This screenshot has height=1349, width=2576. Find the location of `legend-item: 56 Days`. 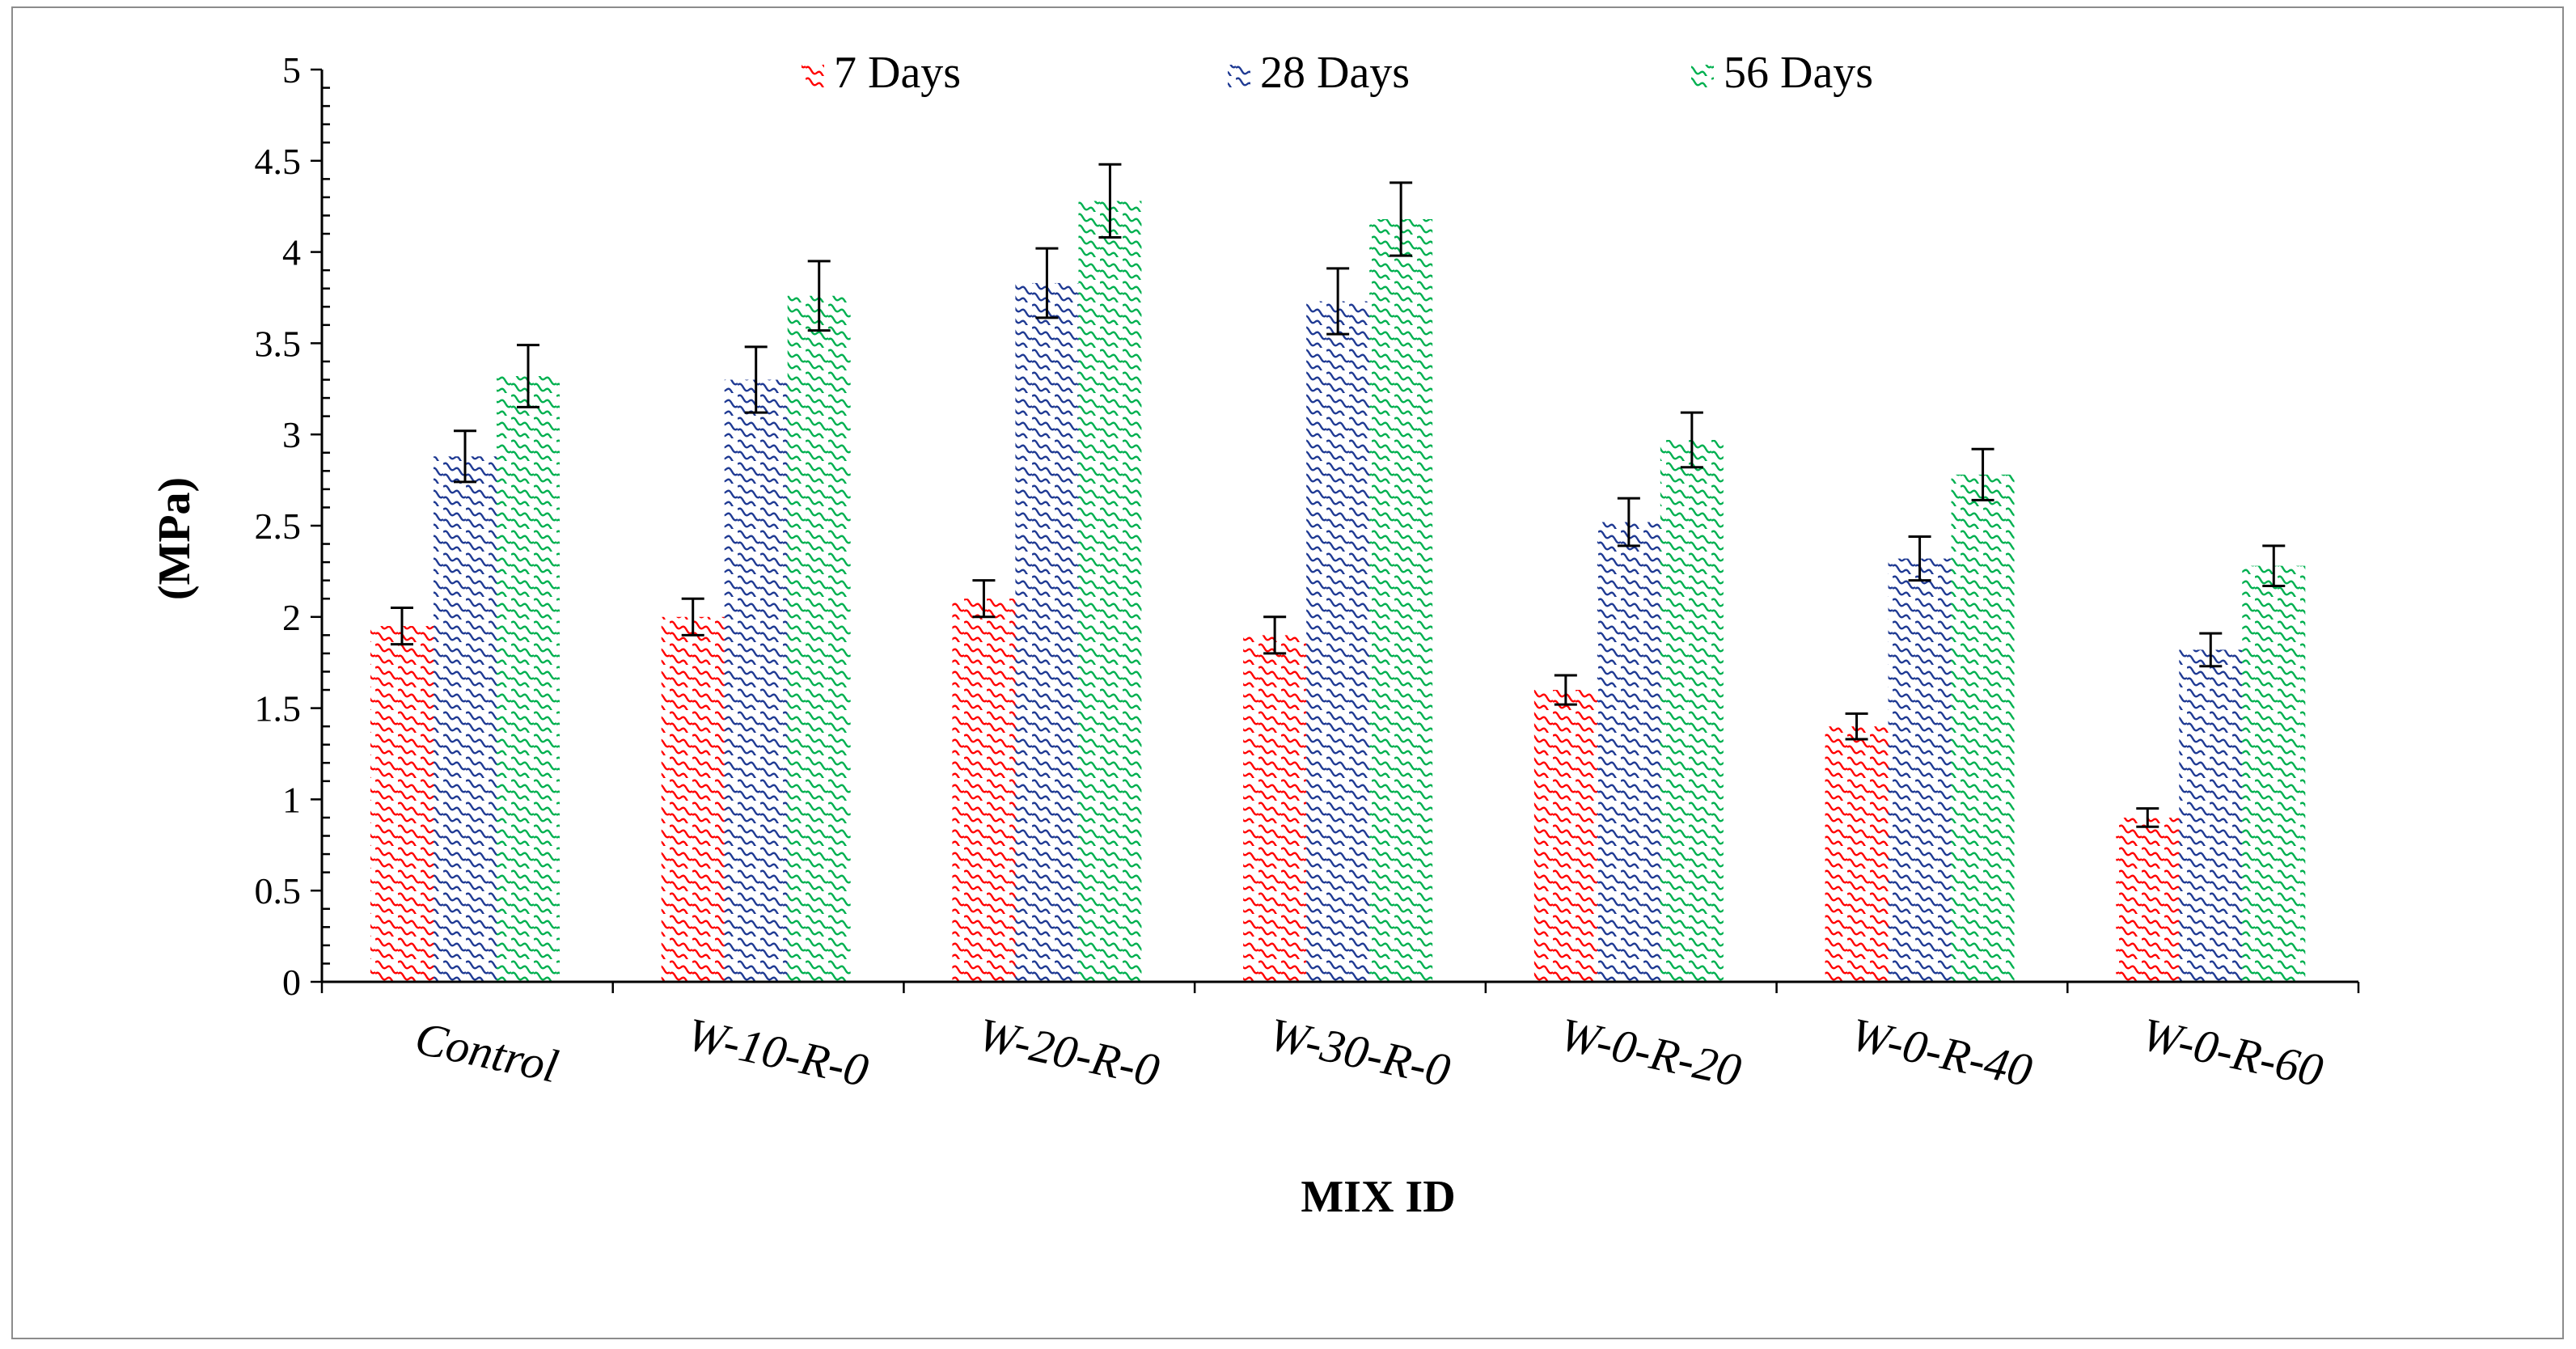

legend-item: 56 Days is located at coordinates (1782, 73).